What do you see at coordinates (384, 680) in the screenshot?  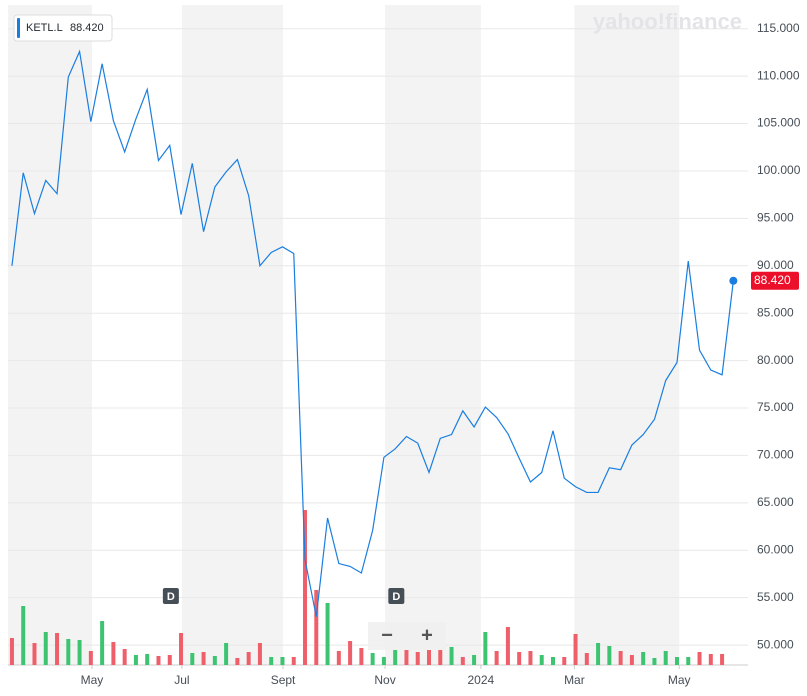 I see `x-tick-label: Nov` at bounding box center [384, 680].